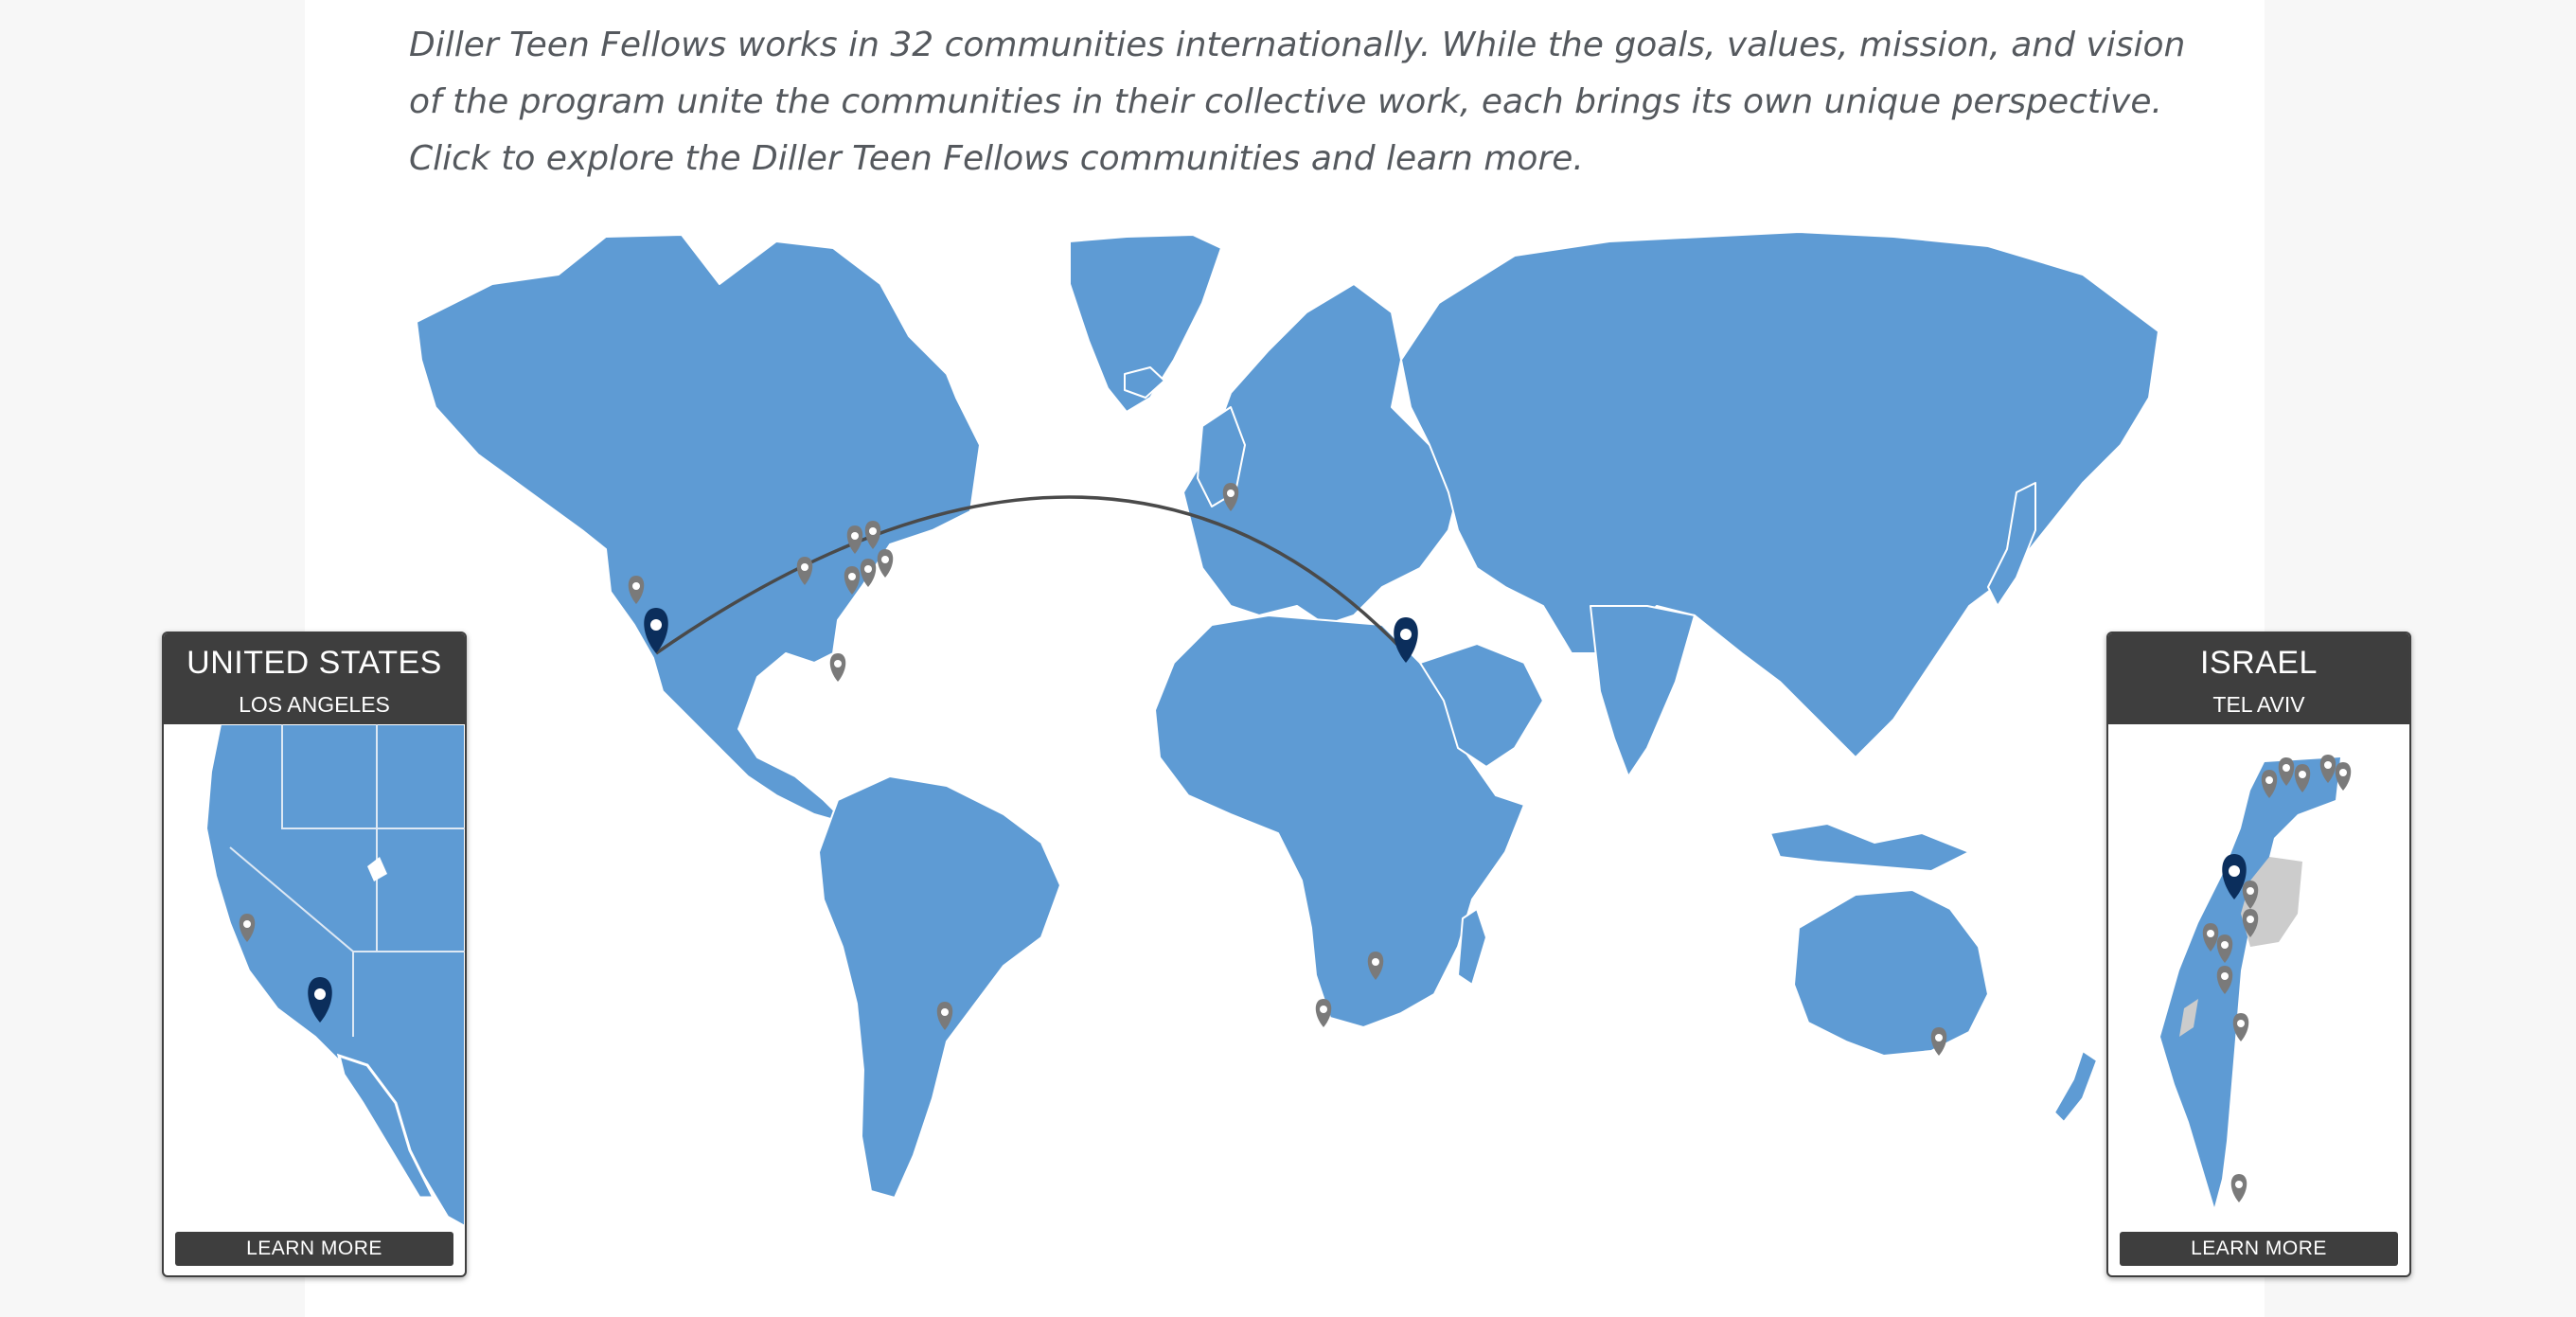  What do you see at coordinates (1031, 575) in the screenshot?
I see `route-arc` at bounding box center [1031, 575].